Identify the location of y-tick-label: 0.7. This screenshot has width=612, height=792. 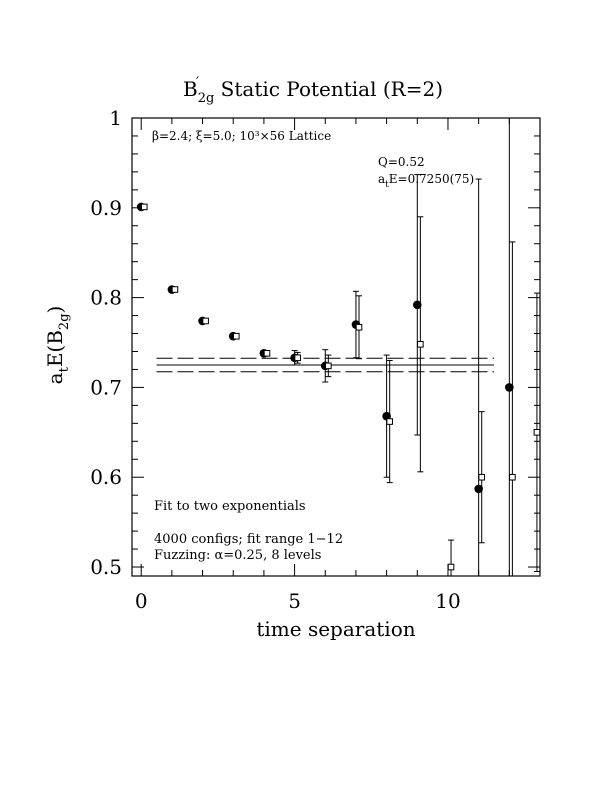
(106, 387).